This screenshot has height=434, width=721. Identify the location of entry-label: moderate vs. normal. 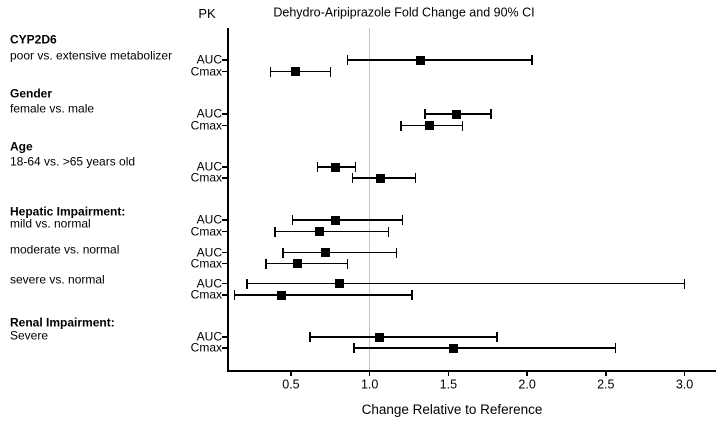
(65, 249).